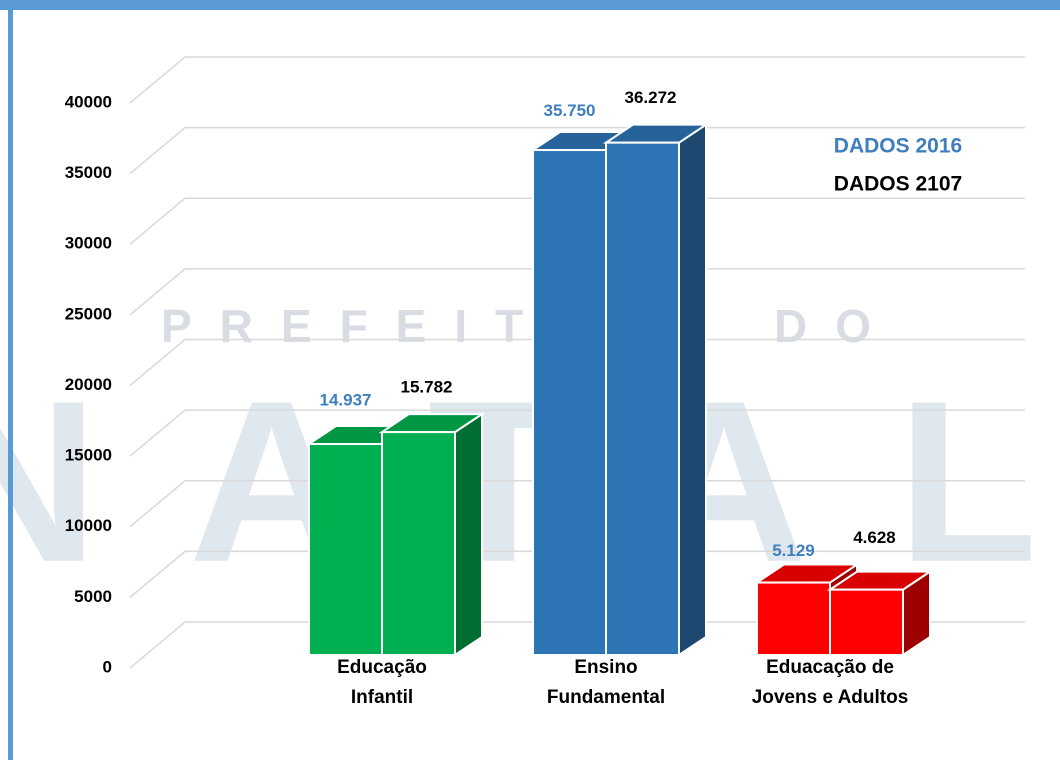 The height and width of the screenshot is (760, 1060). Describe the element at coordinates (88, 455) in the screenshot. I see `y-tick-label: 15000` at that location.